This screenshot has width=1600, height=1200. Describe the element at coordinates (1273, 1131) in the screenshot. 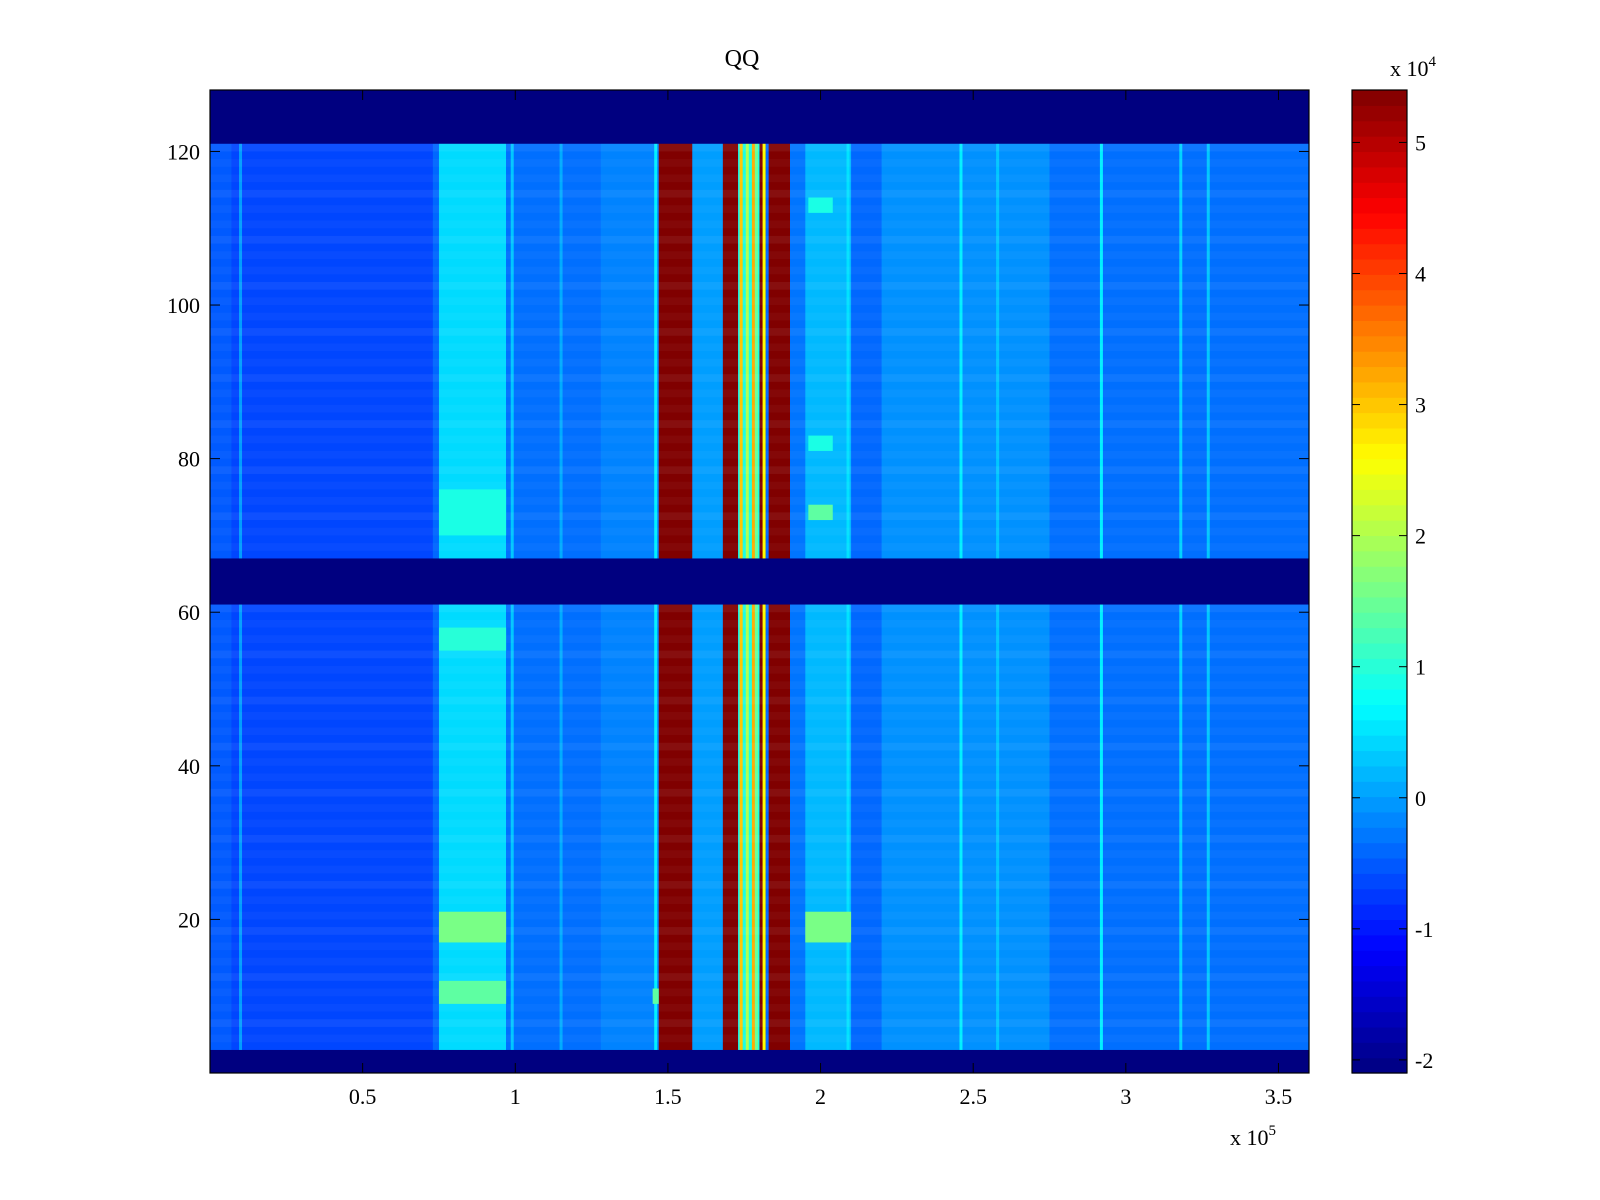

I see `x-axis-multiplier-exponent: 5` at that location.